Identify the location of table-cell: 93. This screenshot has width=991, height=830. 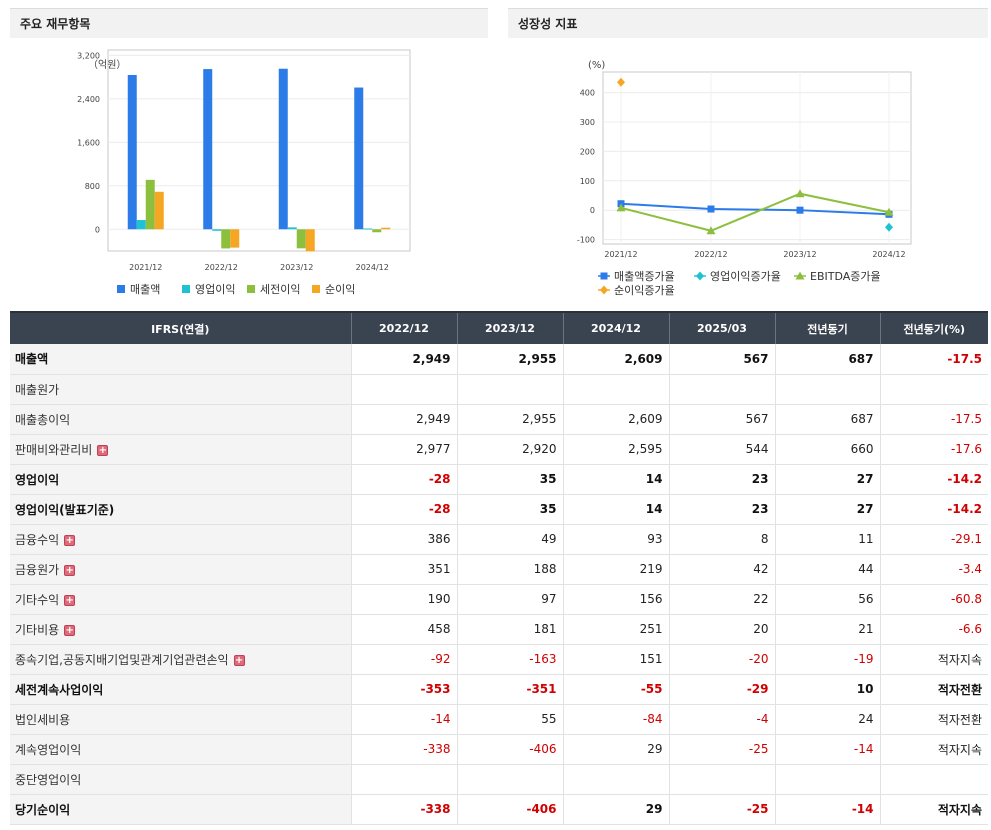
(616, 539).